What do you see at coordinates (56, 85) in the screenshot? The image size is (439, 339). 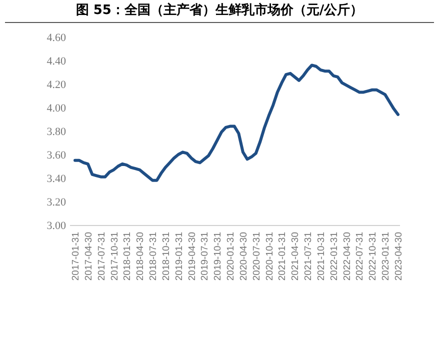 I see `y-tick-label: 4.20` at bounding box center [56, 85].